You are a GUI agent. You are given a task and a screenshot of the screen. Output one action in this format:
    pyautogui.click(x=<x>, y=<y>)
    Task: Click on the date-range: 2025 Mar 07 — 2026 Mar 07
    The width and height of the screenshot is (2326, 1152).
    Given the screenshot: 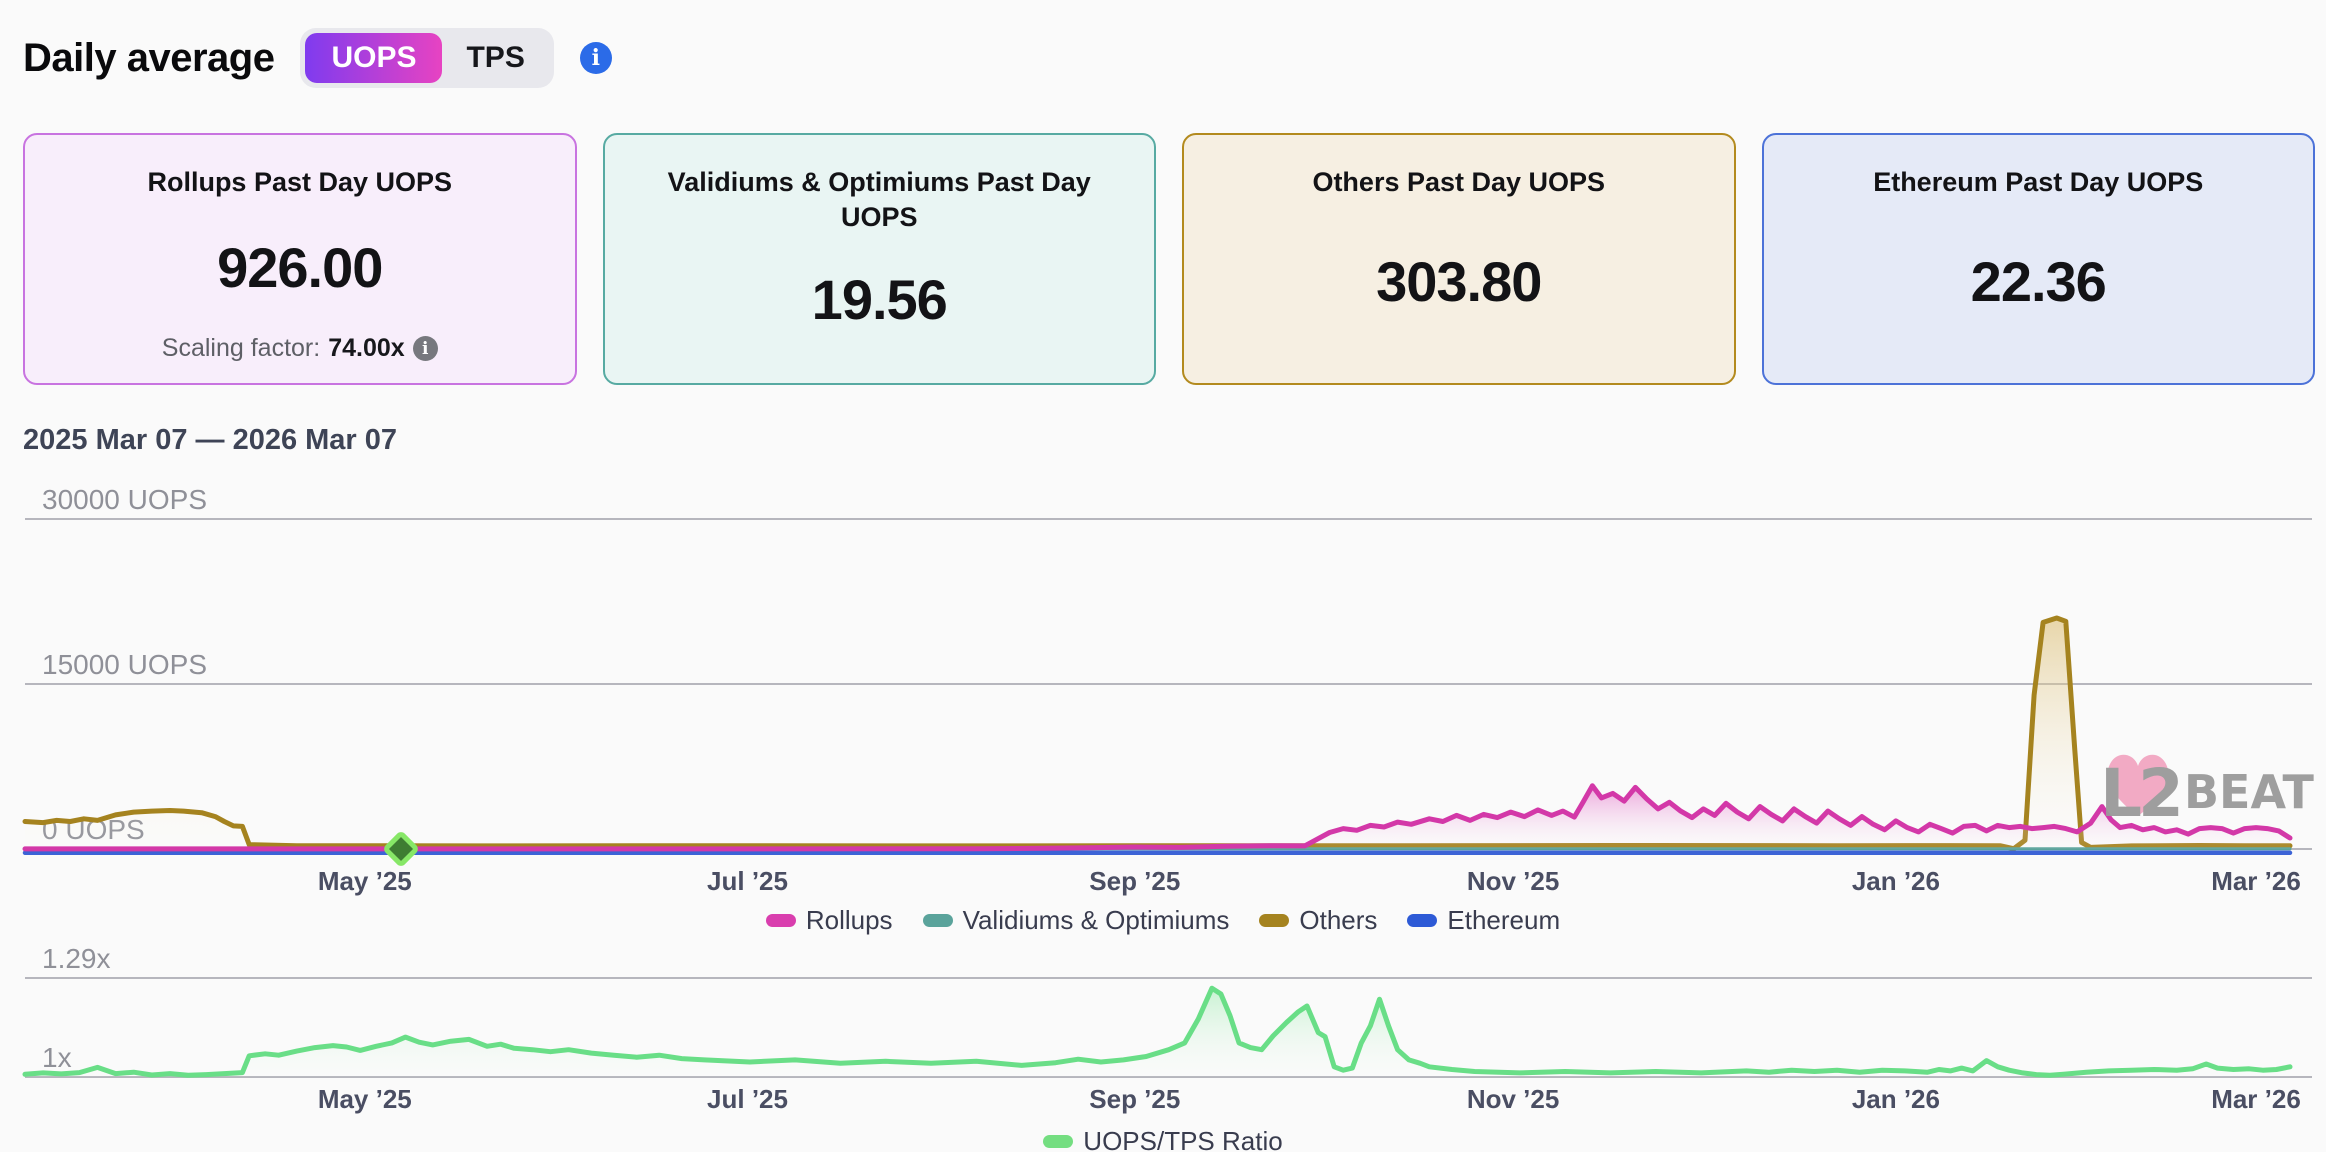 What is the action you would take?
    pyautogui.click(x=210, y=440)
    